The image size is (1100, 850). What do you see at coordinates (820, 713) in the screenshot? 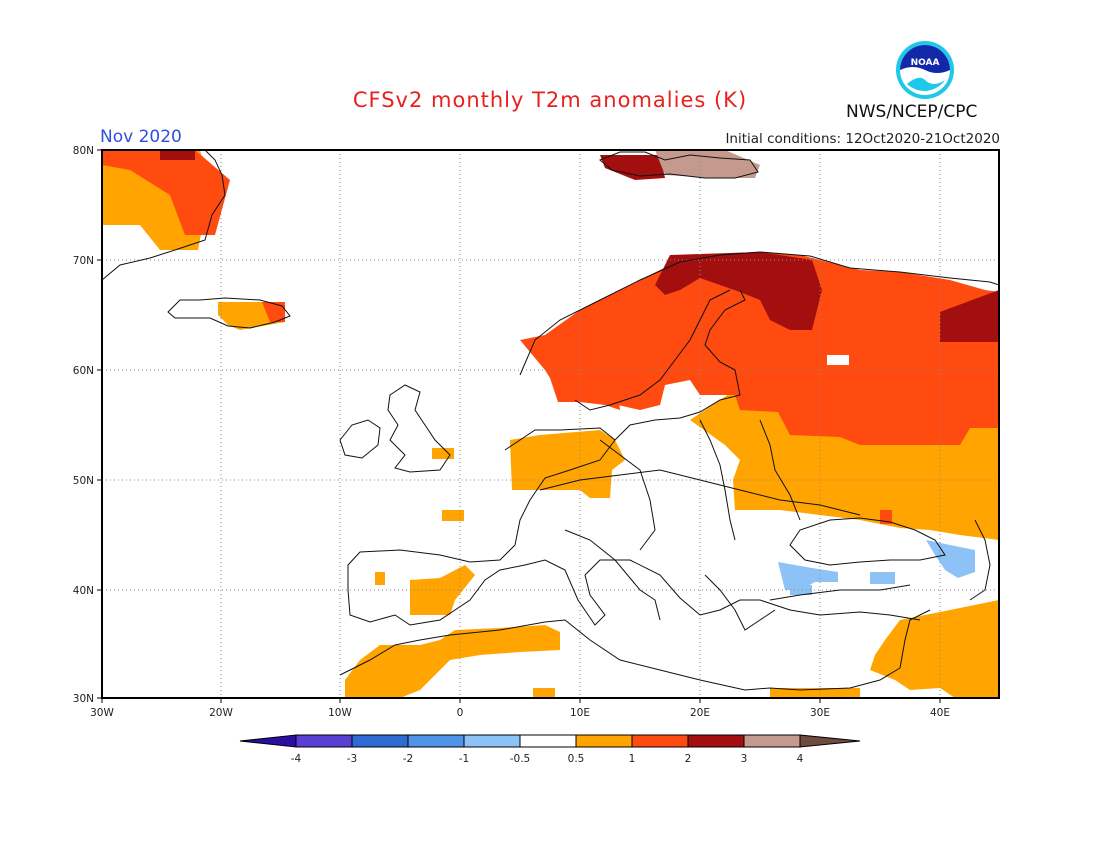
I see `lon-label-30e: 30E` at bounding box center [820, 713].